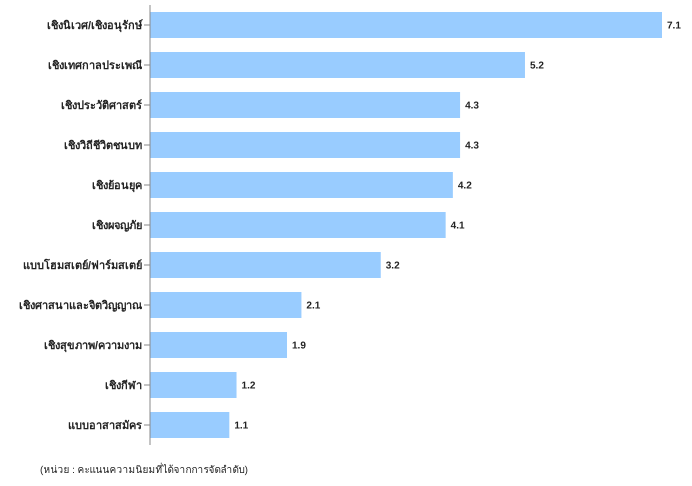  What do you see at coordinates (537, 66) in the screenshot?
I see `data-label: 5.2` at bounding box center [537, 66].